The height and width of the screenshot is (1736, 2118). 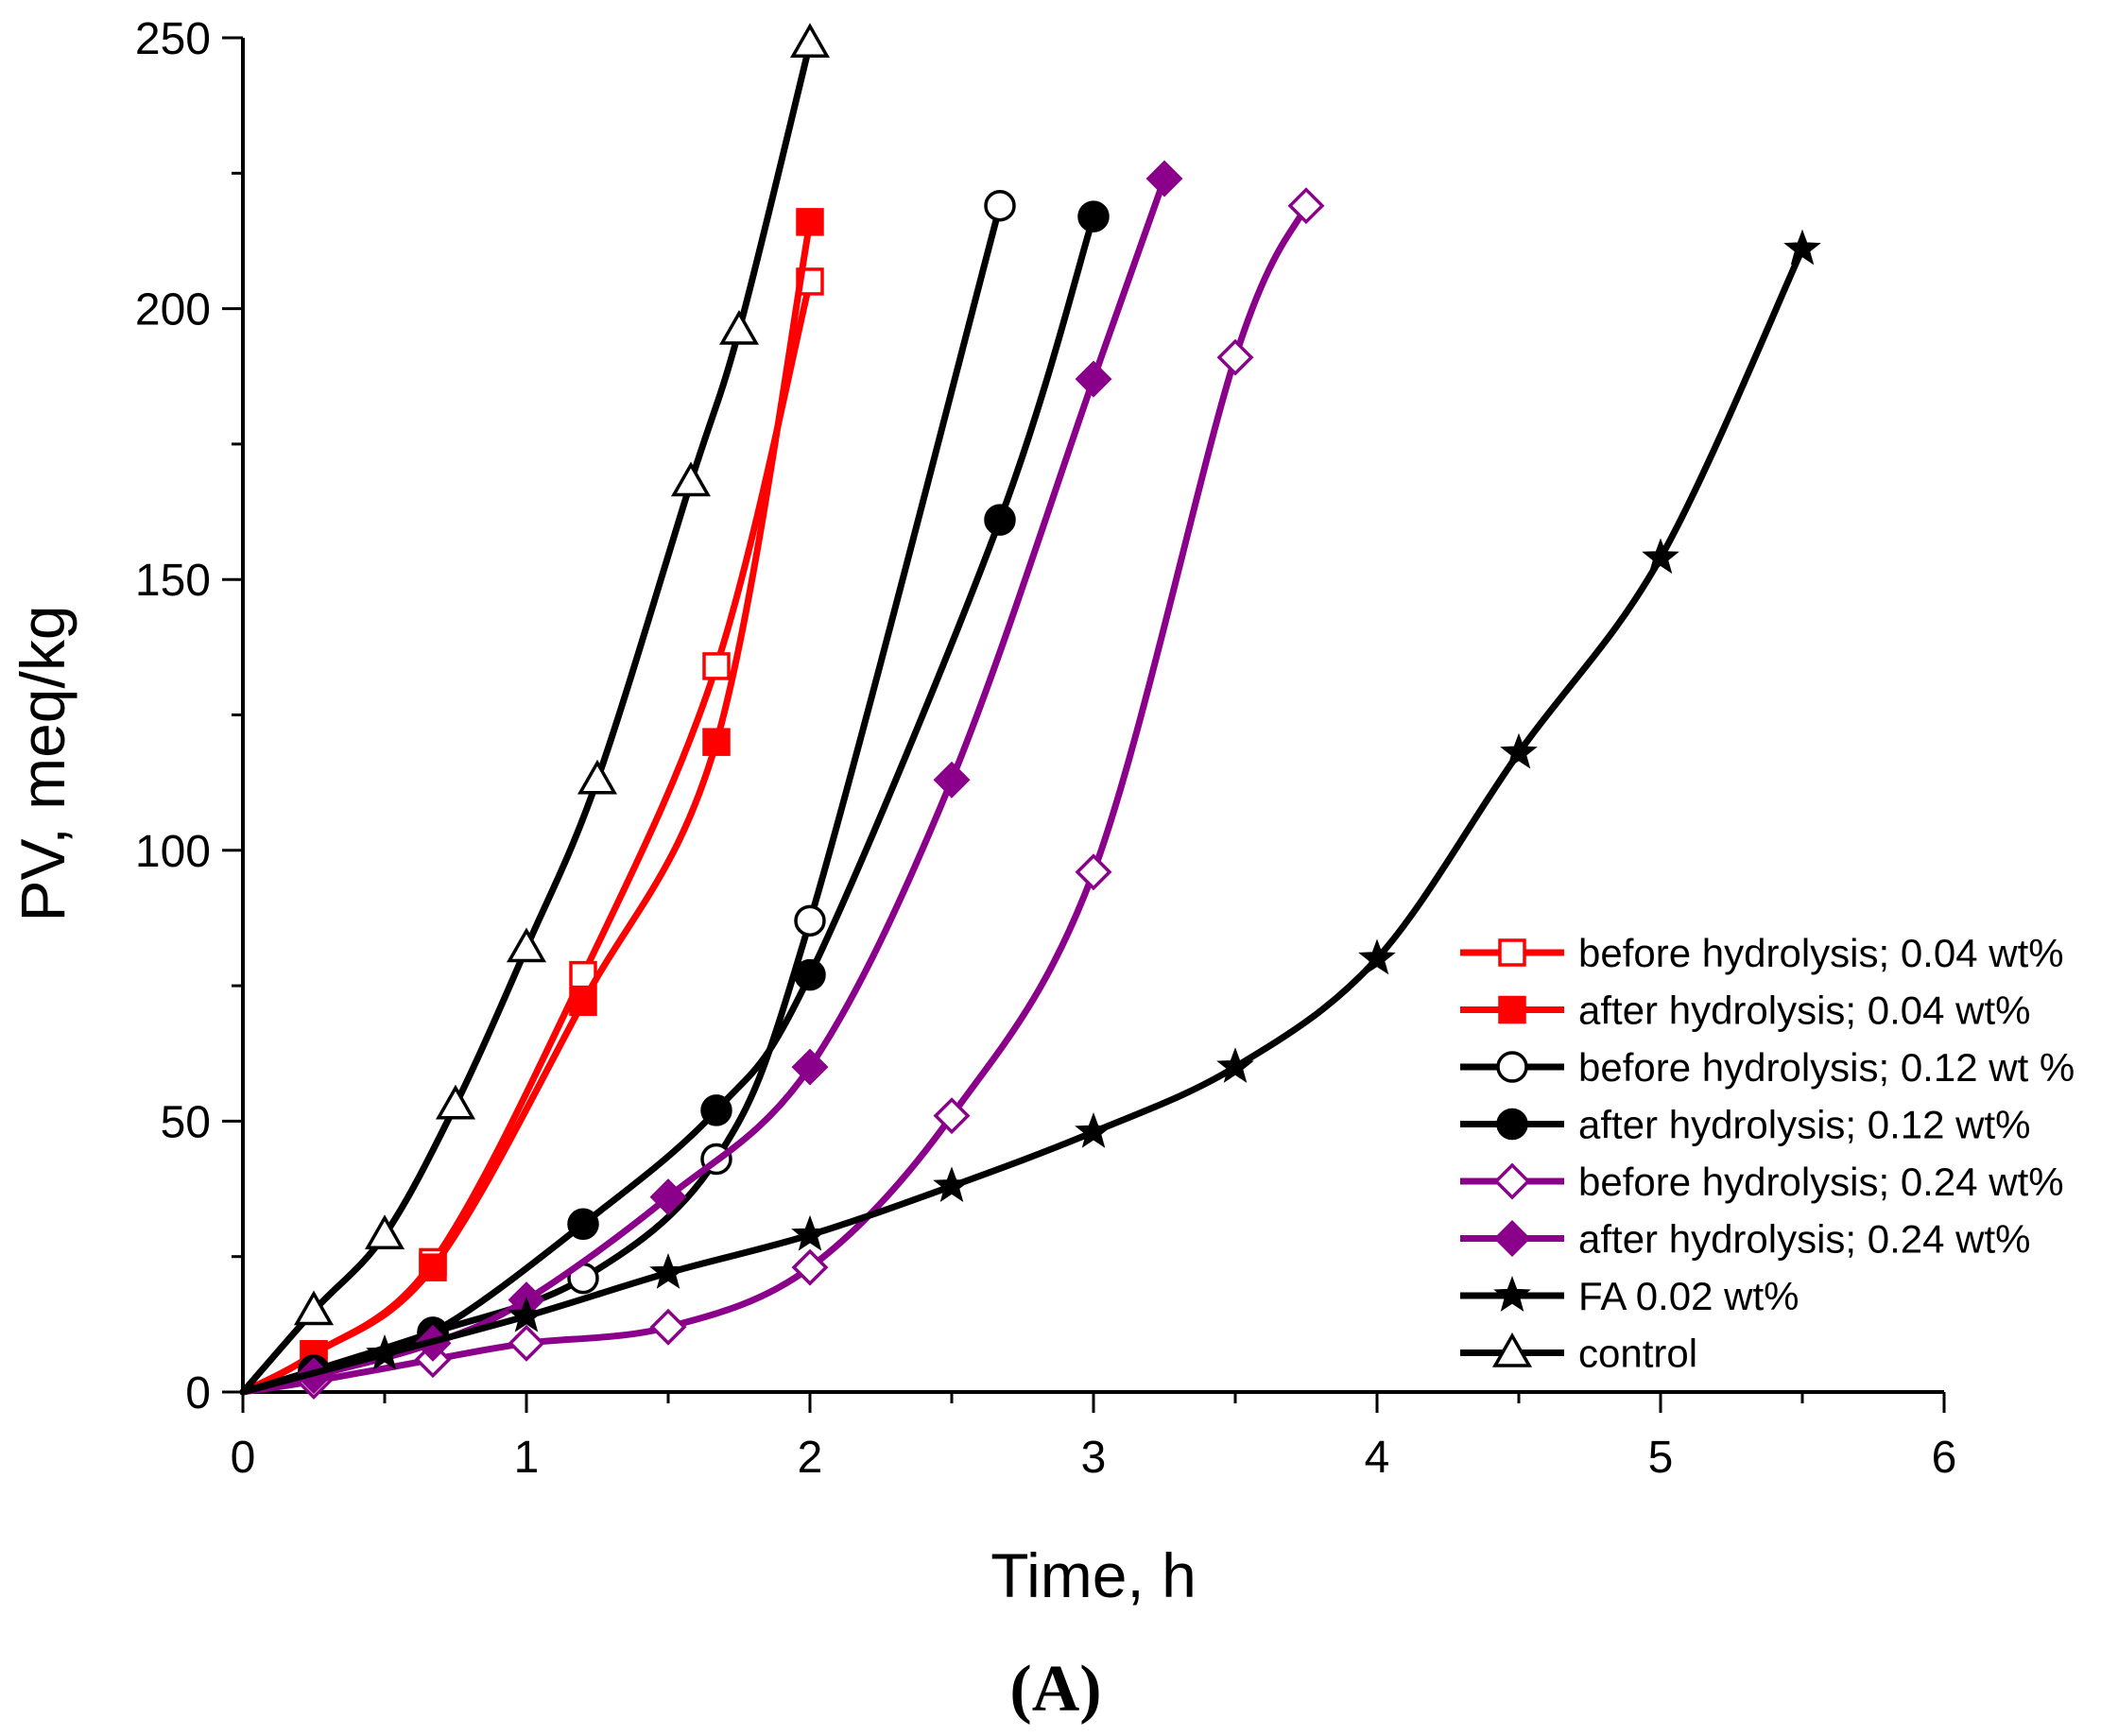 I want to click on y-tick-label: 250, so click(x=173, y=39).